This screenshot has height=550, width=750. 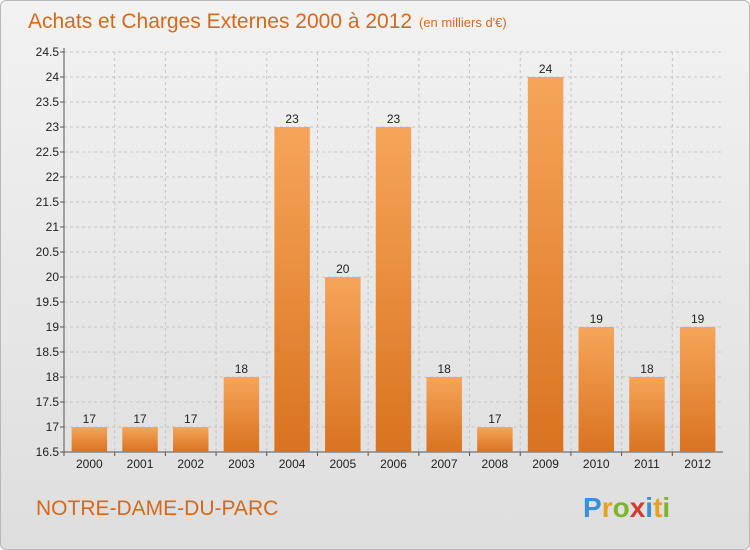 What do you see at coordinates (53, 377) in the screenshot?
I see `y-tick-label: 18` at bounding box center [53, 377].